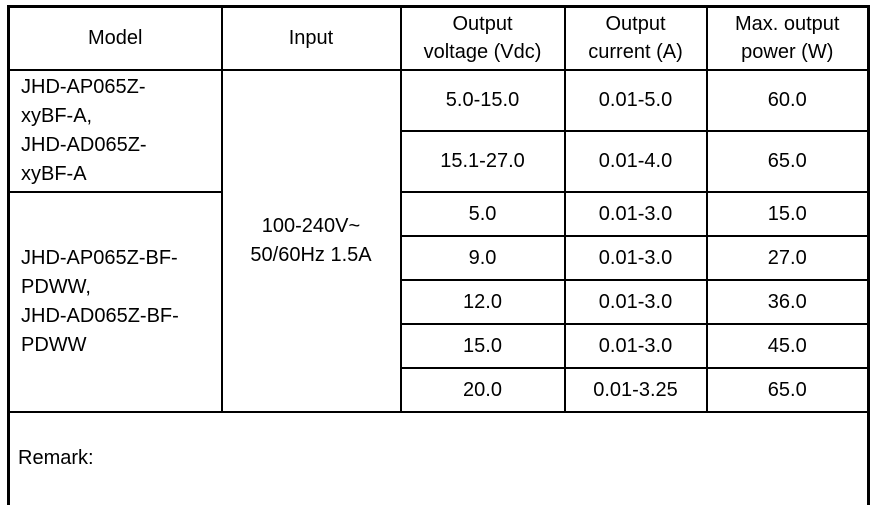  Describe the element at coordinates (635, 38) in the screenshot. I see `header-output-current: Output current (A)` at that location.